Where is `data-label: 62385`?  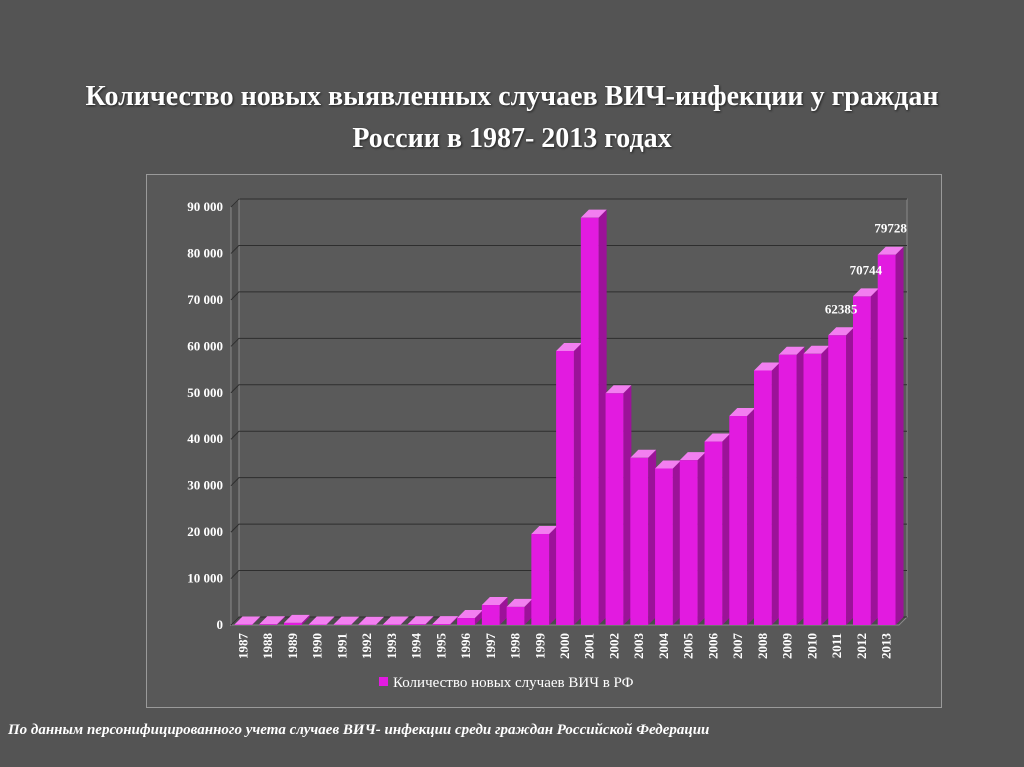
data-label: 62385 is located at coordinates (841, 308).